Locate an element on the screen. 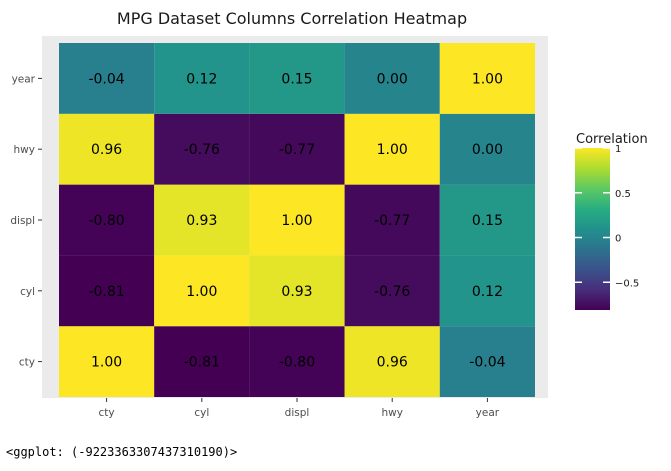 The height and width of the screenshot is (471, 671). y-tick-label-year: year is located at coordinates (24, 79).